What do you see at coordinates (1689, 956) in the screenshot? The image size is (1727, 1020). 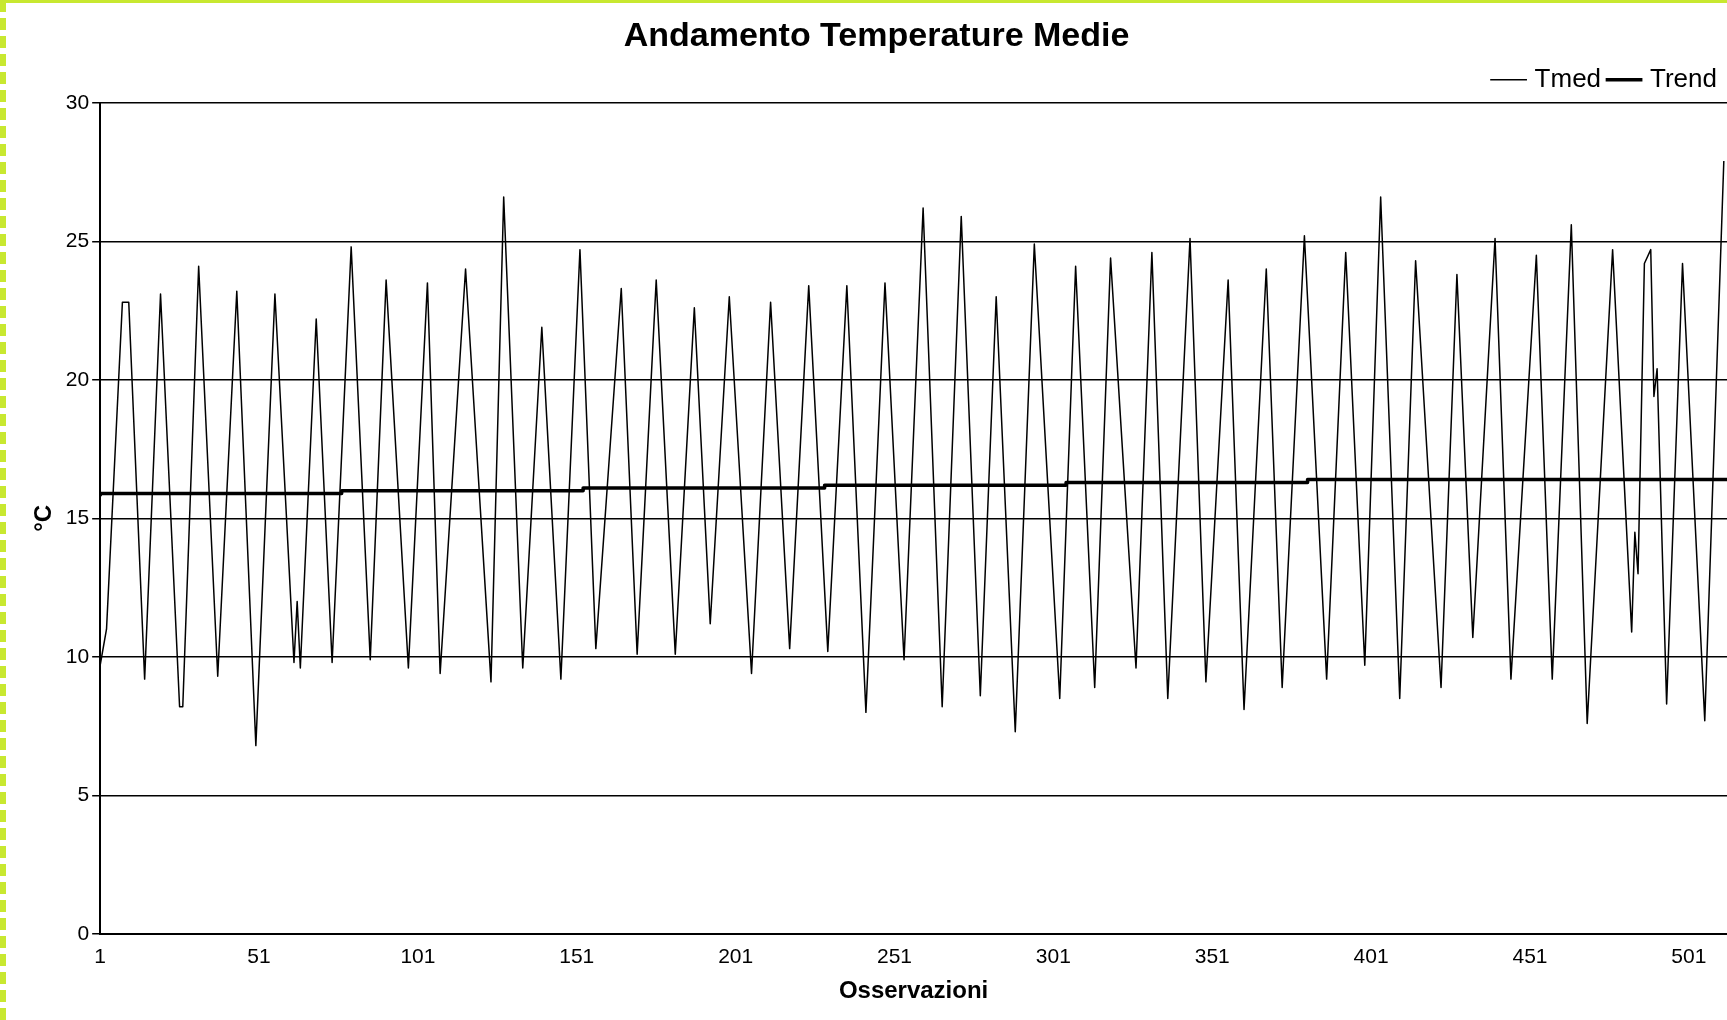 I see `x-tick-label: 501` at bounding box center [1689, 956].